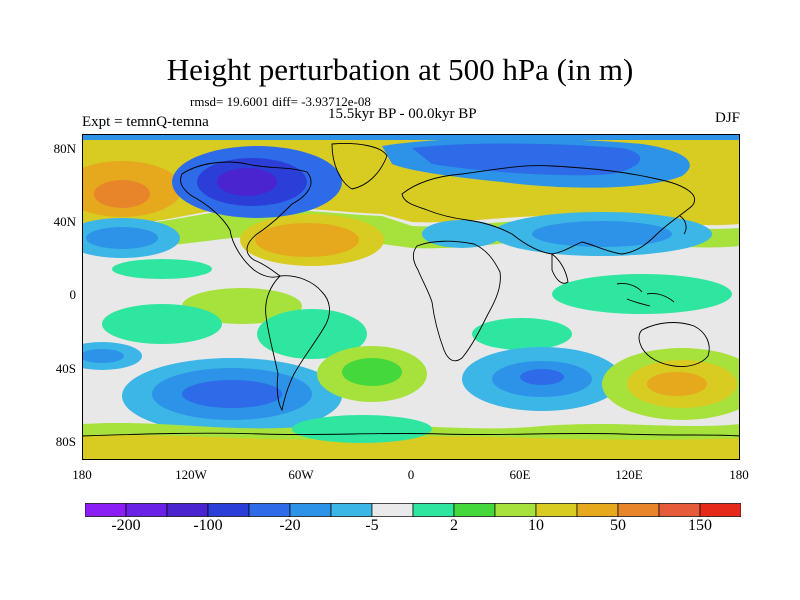  I want to click on lon-tick: 120E, so click(629, 474).